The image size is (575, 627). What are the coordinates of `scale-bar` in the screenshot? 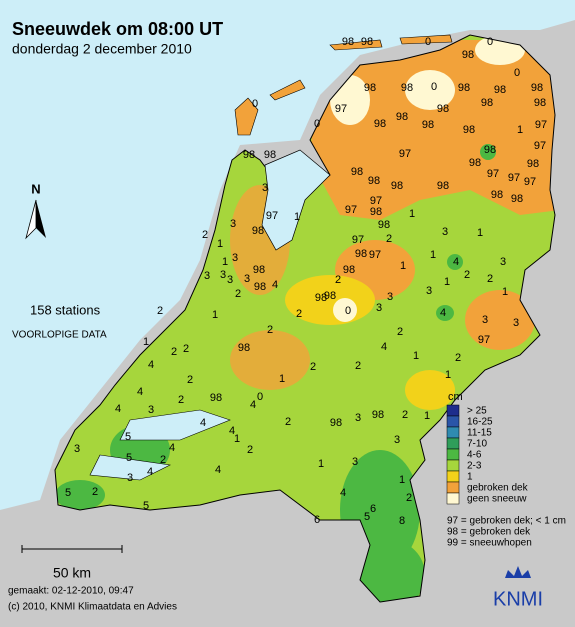 It's located at (72, 549).